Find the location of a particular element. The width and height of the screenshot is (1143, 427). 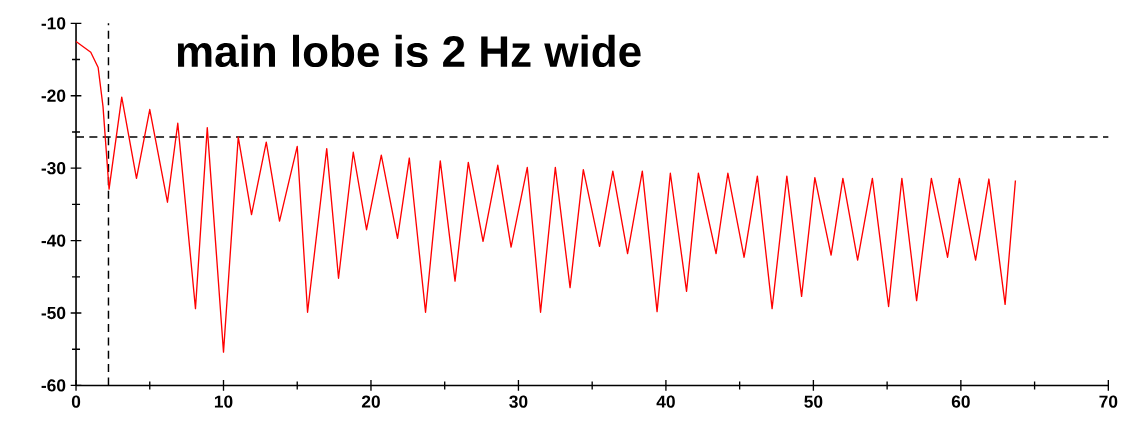

annotation: main lobe is 2 Hz wide is located at coordinates (409, 51).